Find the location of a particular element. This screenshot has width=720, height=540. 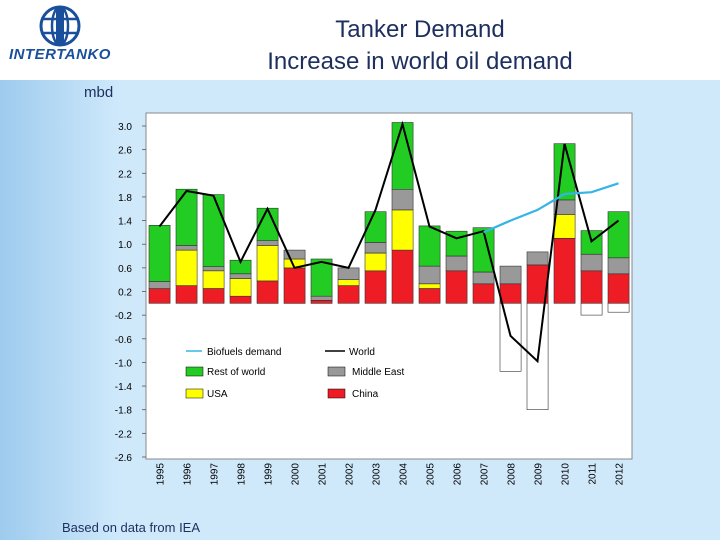

bar-usa-2011 is located at coordinates (591, 309).